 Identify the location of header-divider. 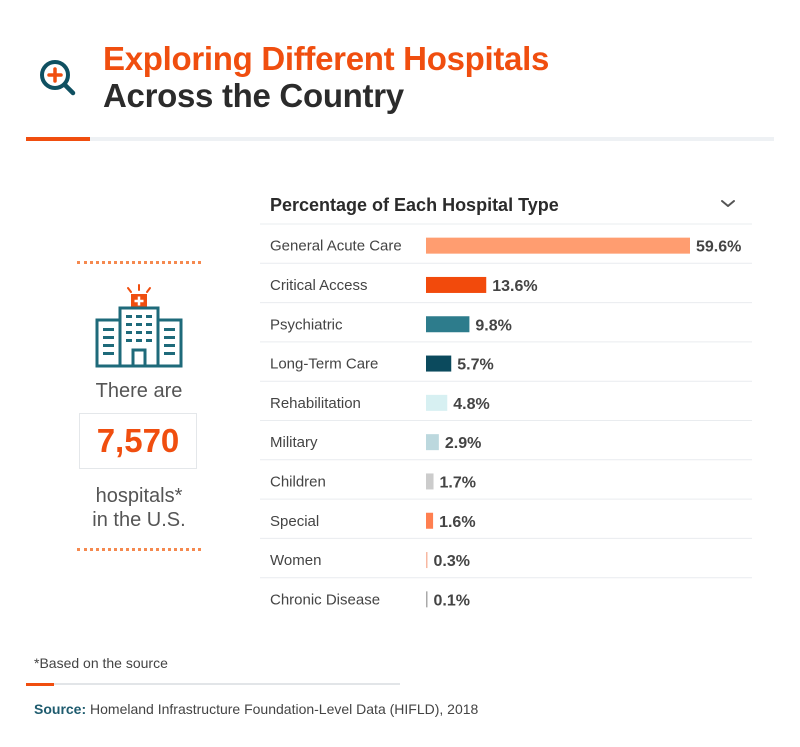
(400, 139).